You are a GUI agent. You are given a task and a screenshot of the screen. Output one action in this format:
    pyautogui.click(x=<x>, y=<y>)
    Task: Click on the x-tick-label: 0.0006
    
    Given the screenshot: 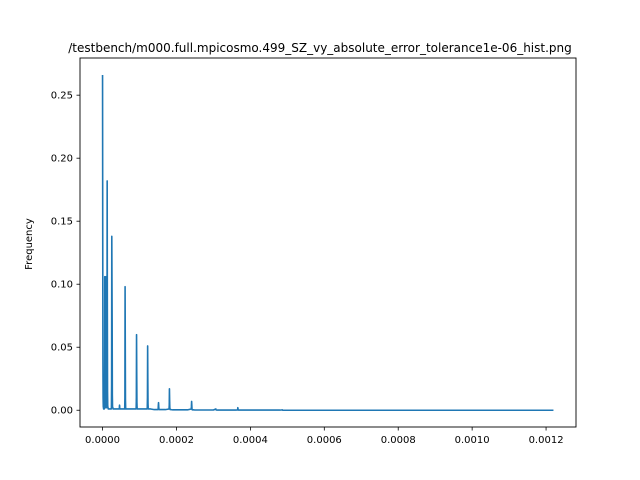 What is the action you would take?
    pyautogui.click(x=324, y=440)
    